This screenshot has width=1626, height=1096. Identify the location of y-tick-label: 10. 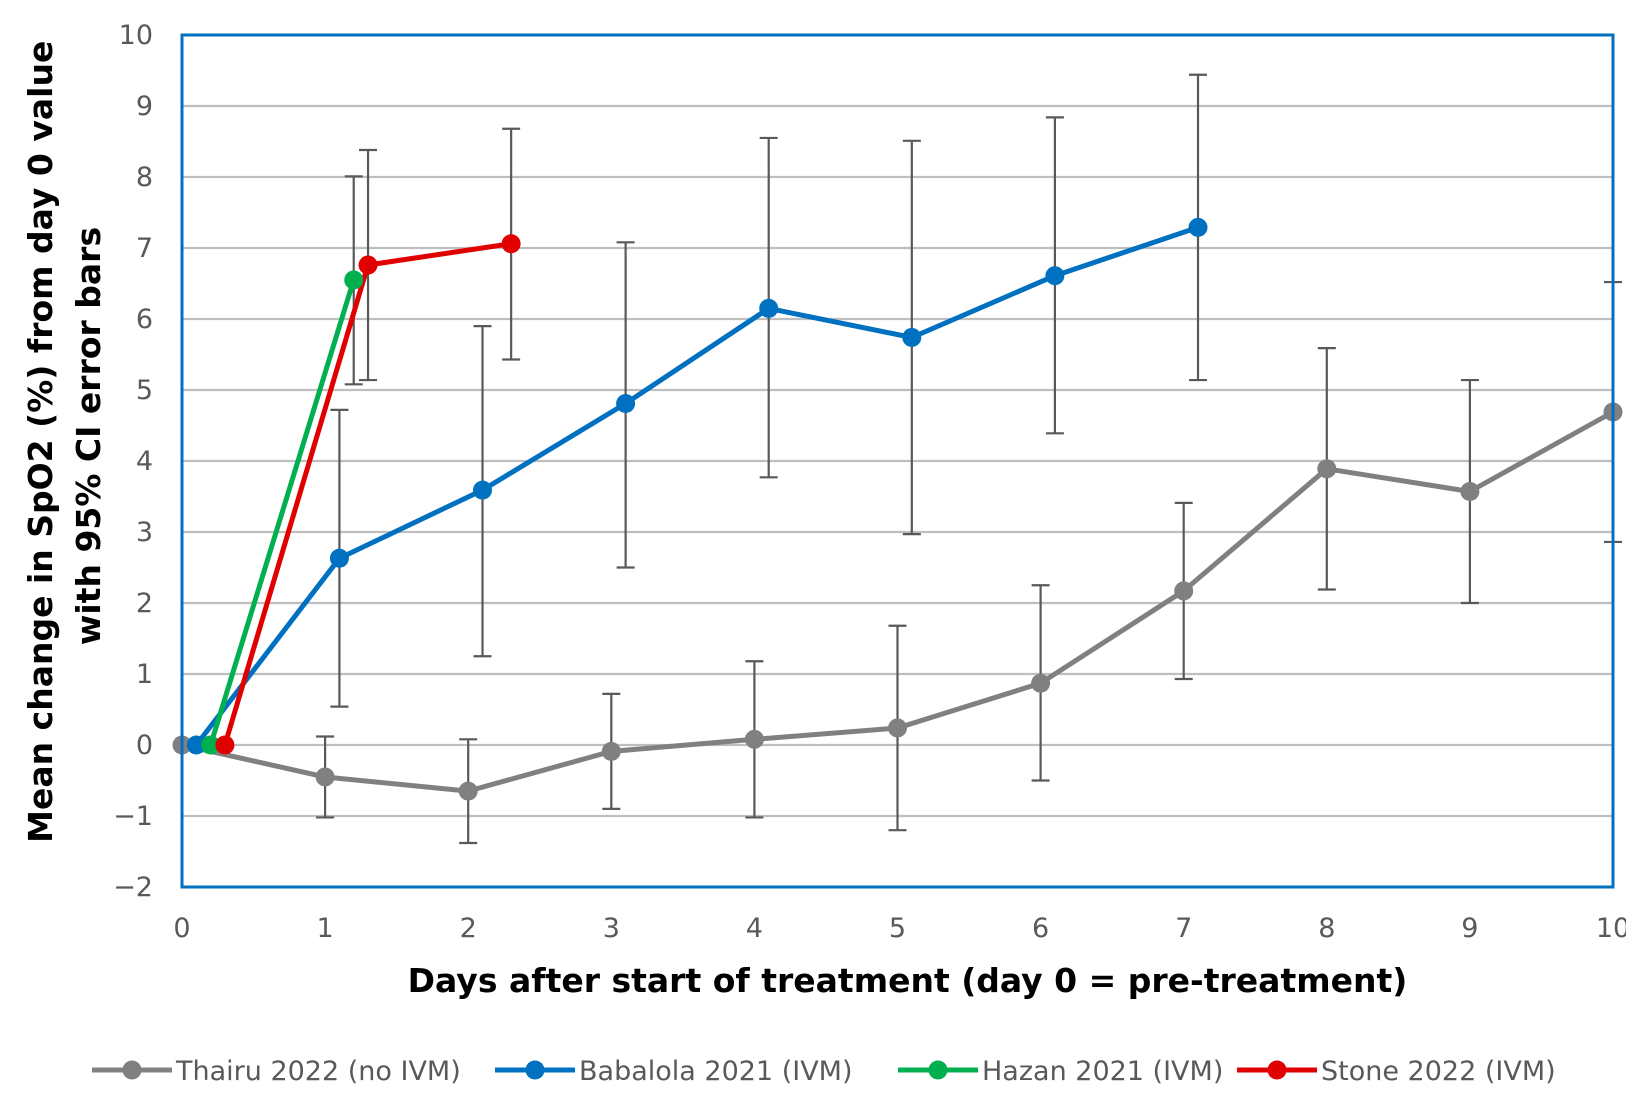
(136, 35).